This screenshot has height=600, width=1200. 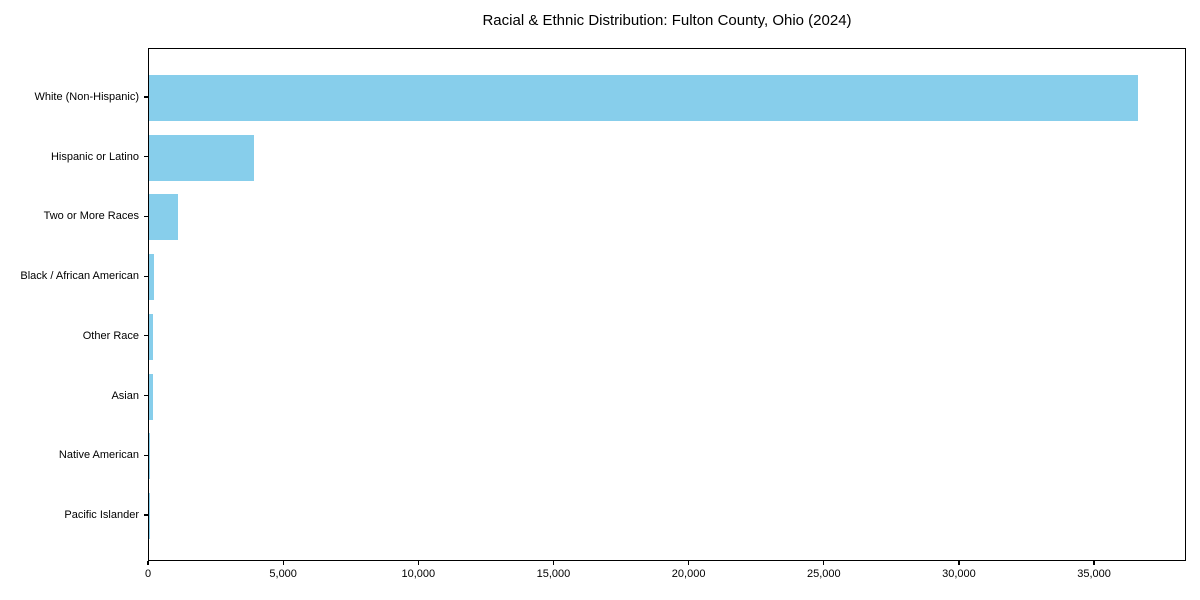 I want to click on bar-other-race, so click(x=151, y=336).